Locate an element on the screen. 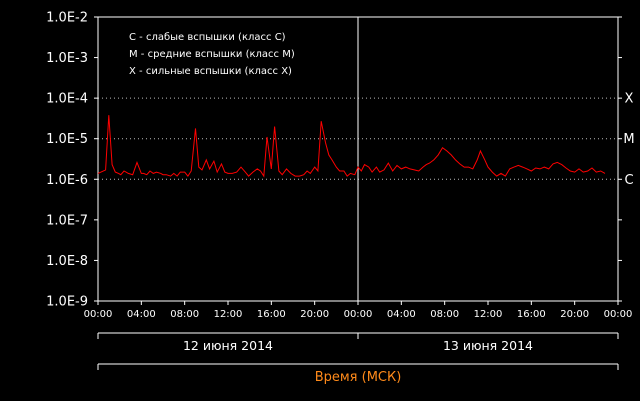 The height and width of the screenshot is (401, 640). legend-entry: M - средние вспышки (класс M) is located at coordinates (212, 54).